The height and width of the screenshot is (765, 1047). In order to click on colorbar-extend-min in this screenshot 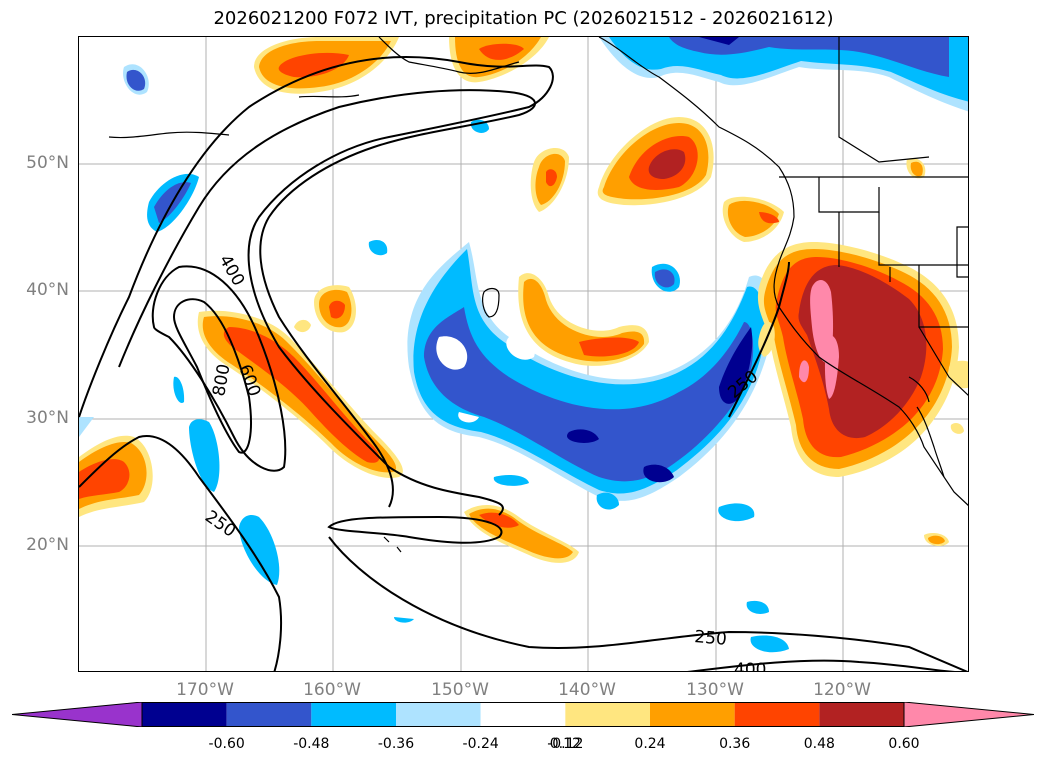, I will do `click(77, 714)`.